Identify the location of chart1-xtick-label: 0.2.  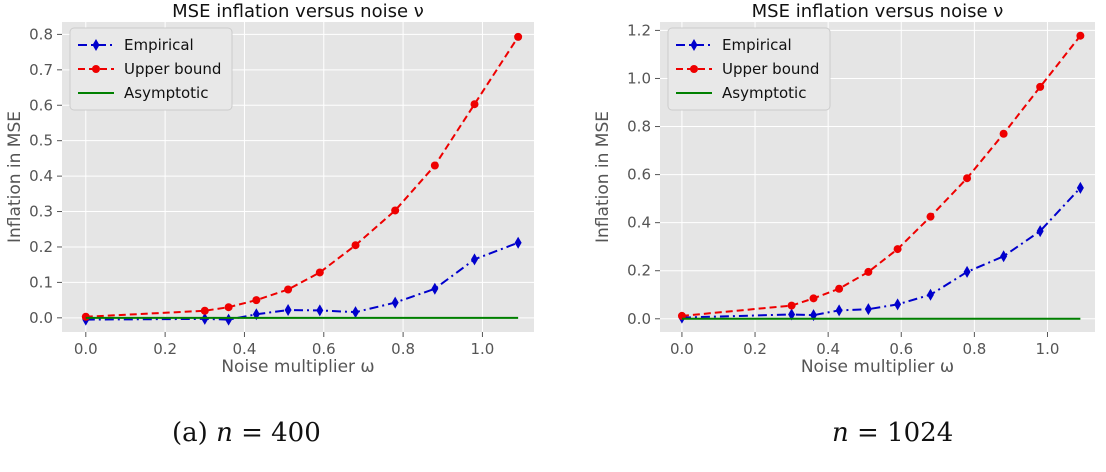
(755, 349).